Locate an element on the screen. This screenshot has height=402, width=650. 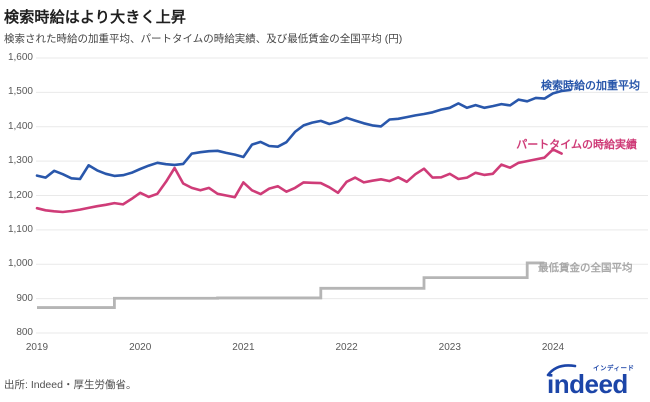
y-tick-label: 1,300 is located at coordinates (20, 161).